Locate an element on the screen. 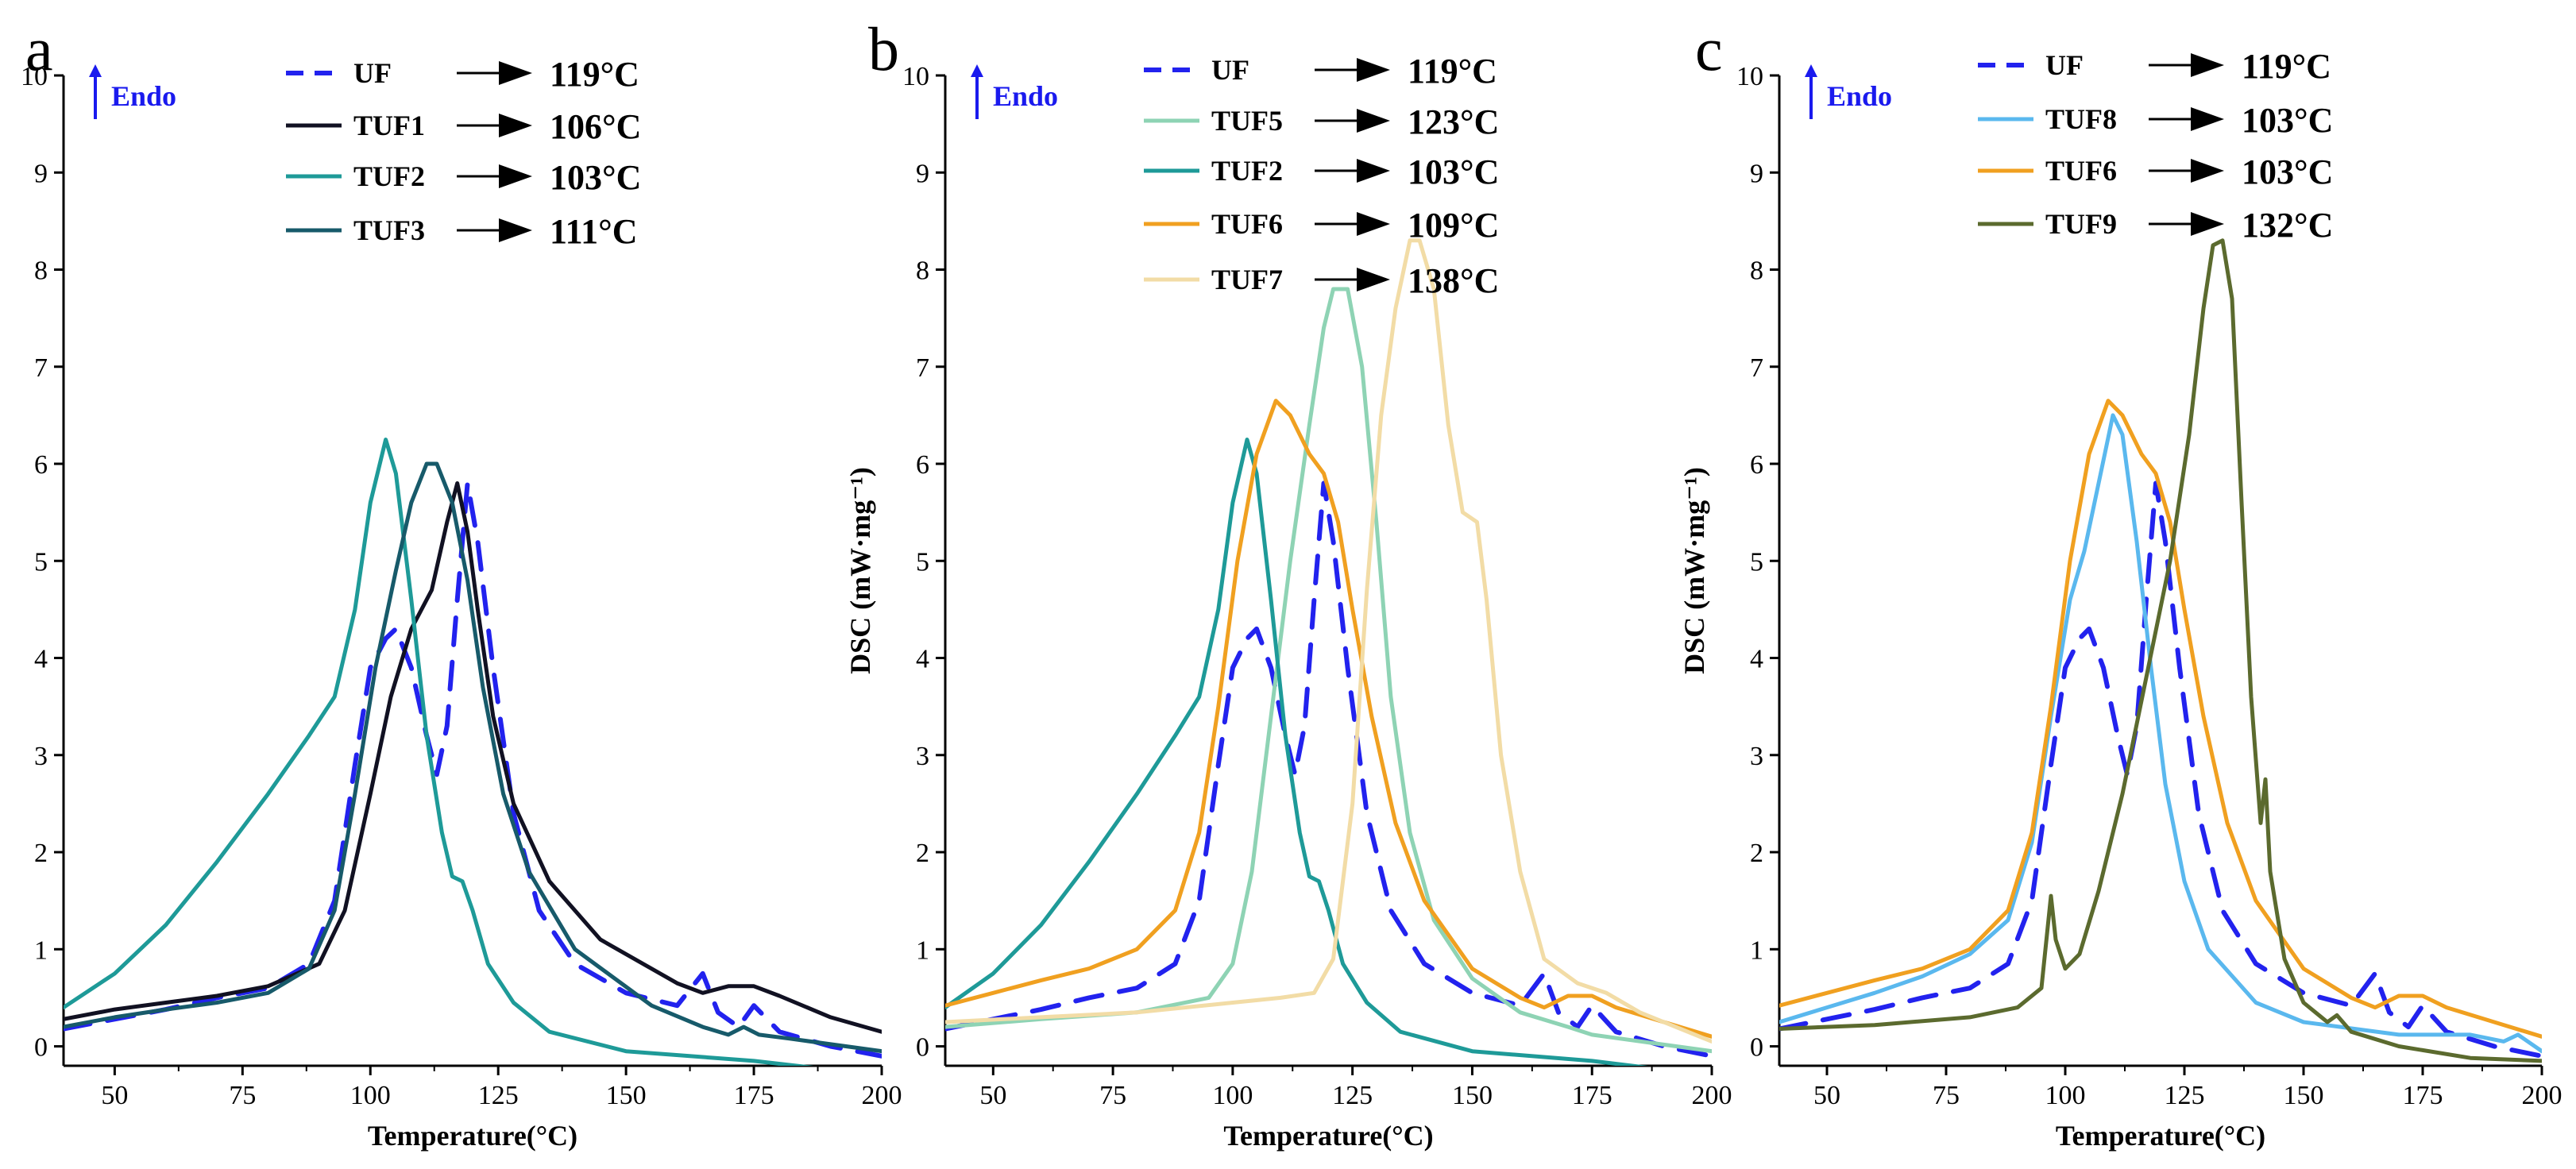 This screenshot has width=2576, height=1169. peak-label: 123°C is located at coordinates (1453, 122).